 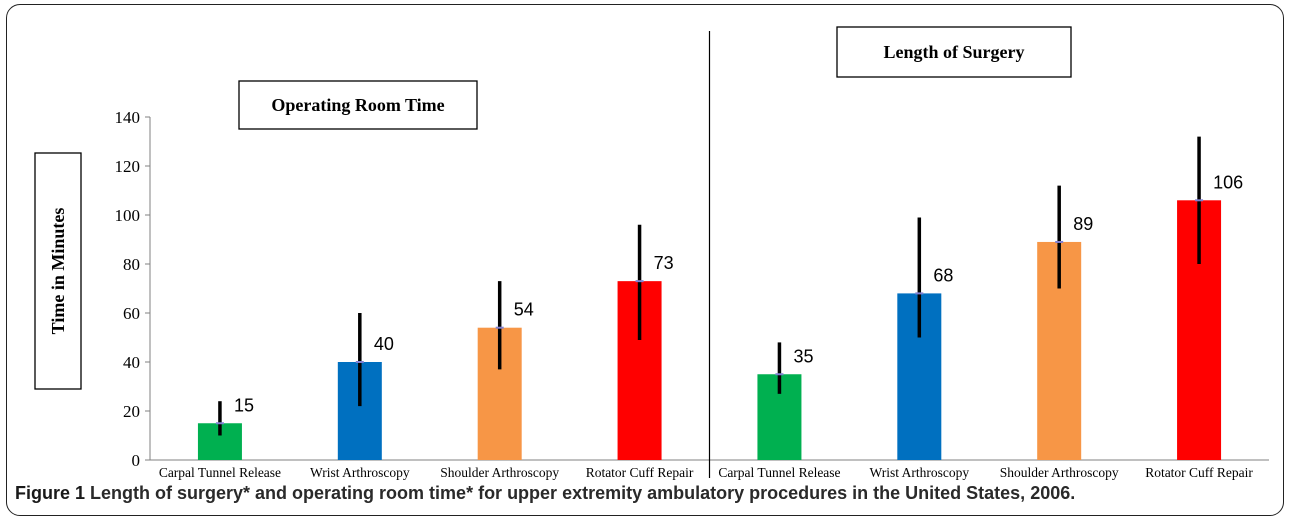 I want to click on y-tick-label: 80, so click(x=131, y=264).